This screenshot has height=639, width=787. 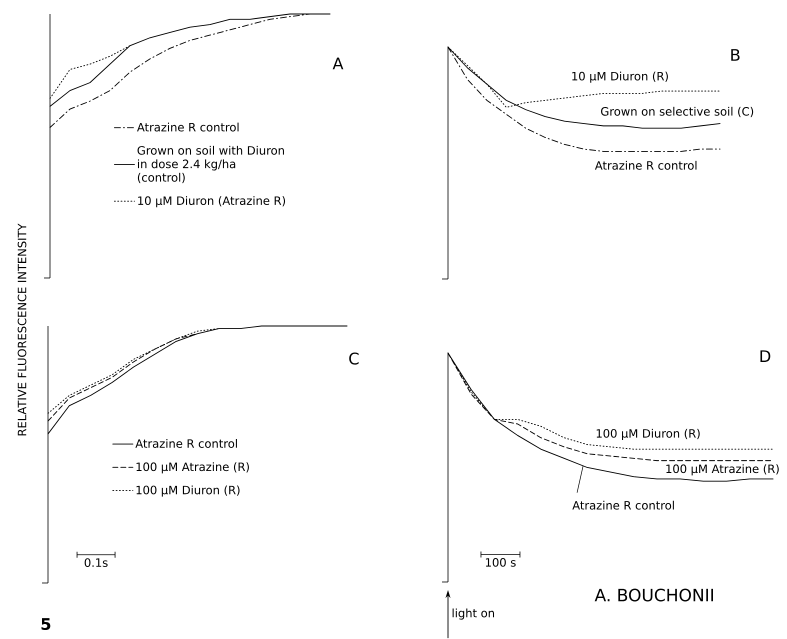 I want to click on annotation: 100 s, so click(x=501, y=562).